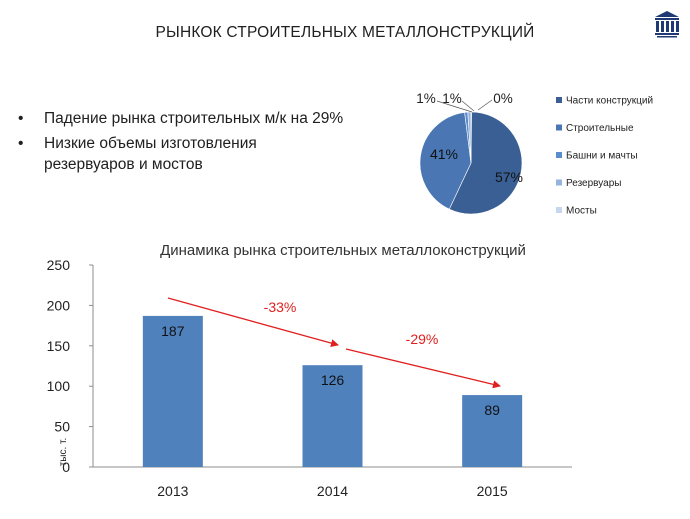  I want to click on logo-icon, so click(667, 24).